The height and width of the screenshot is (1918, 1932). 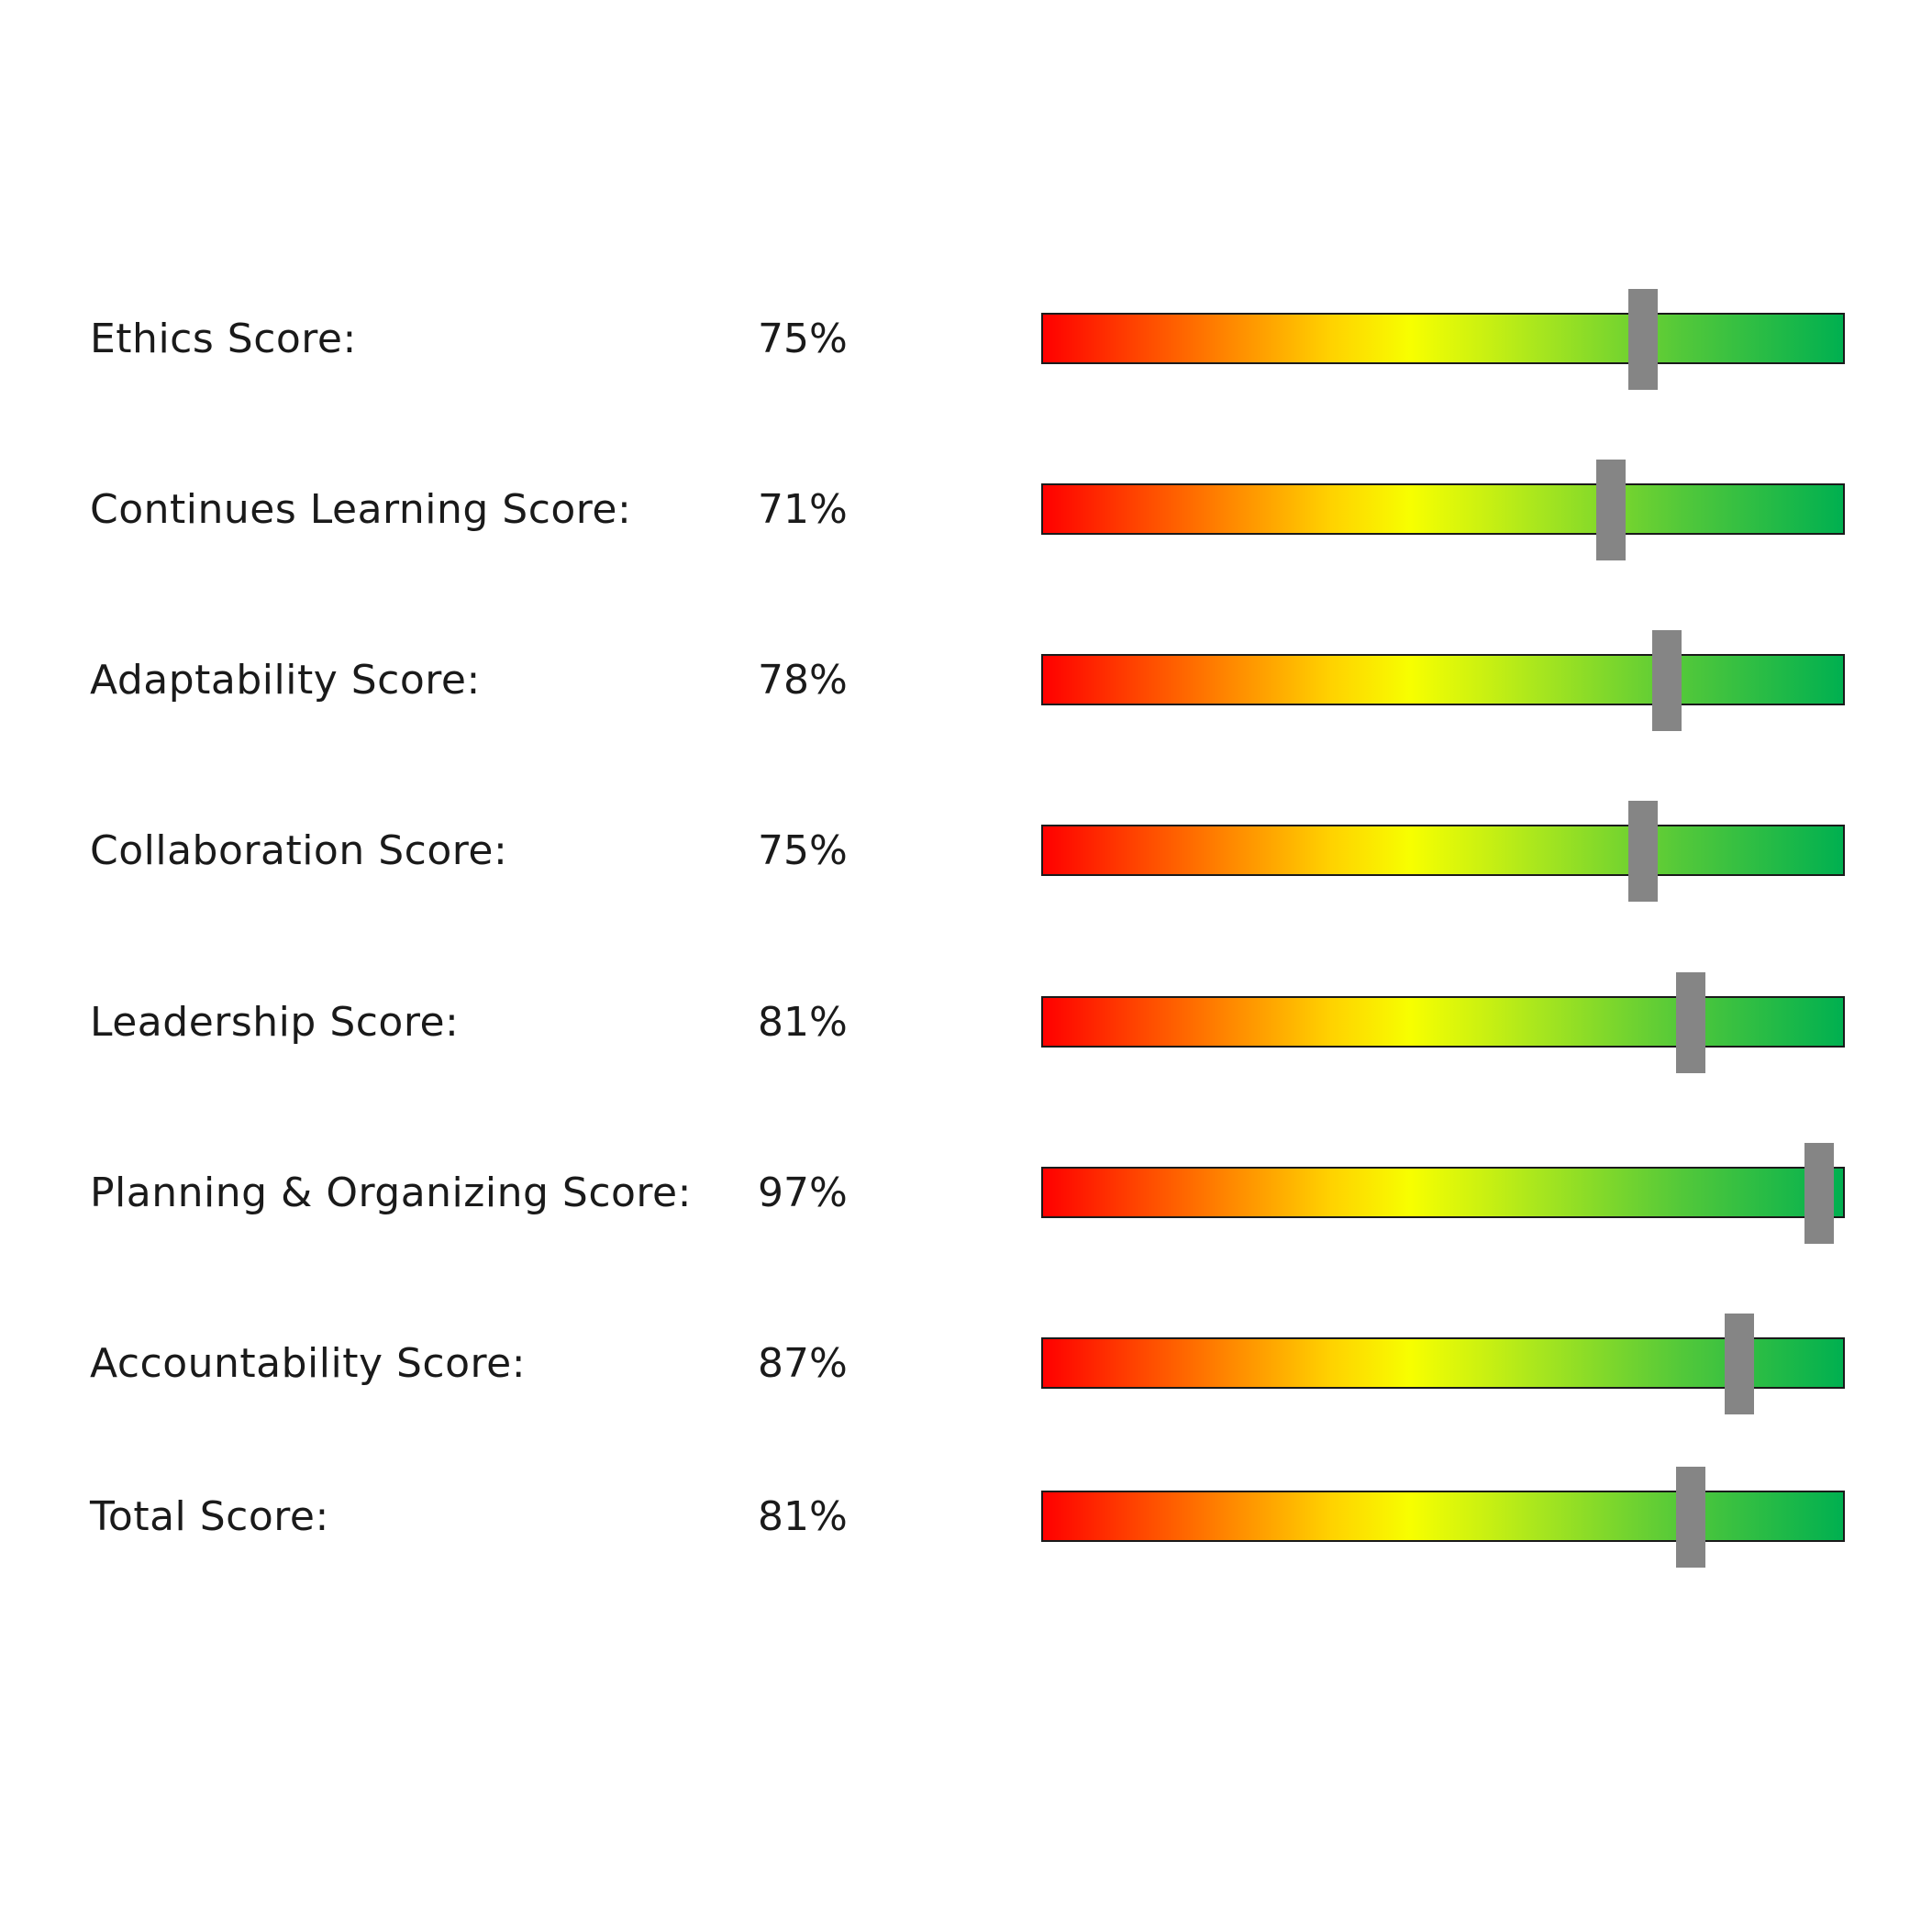 I want to click on score-value: 87%, so click(x=803, y=1363).